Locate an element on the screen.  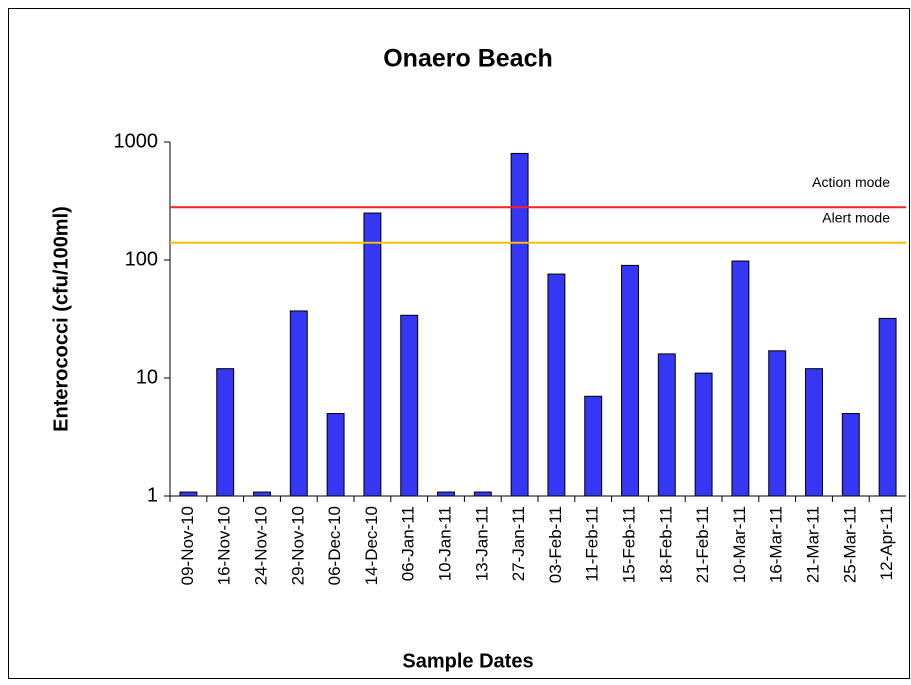
x-tick-label: 11-Feb-11 is located at coordinates (592, 544).